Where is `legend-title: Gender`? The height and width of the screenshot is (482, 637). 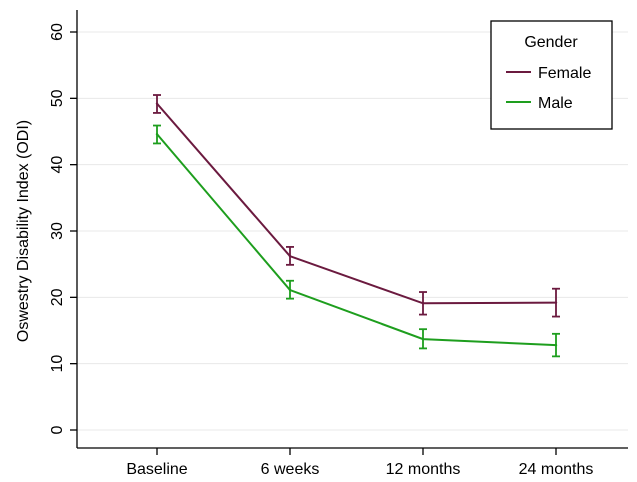
legend-title: Gender is located at coordinates (551, 42).